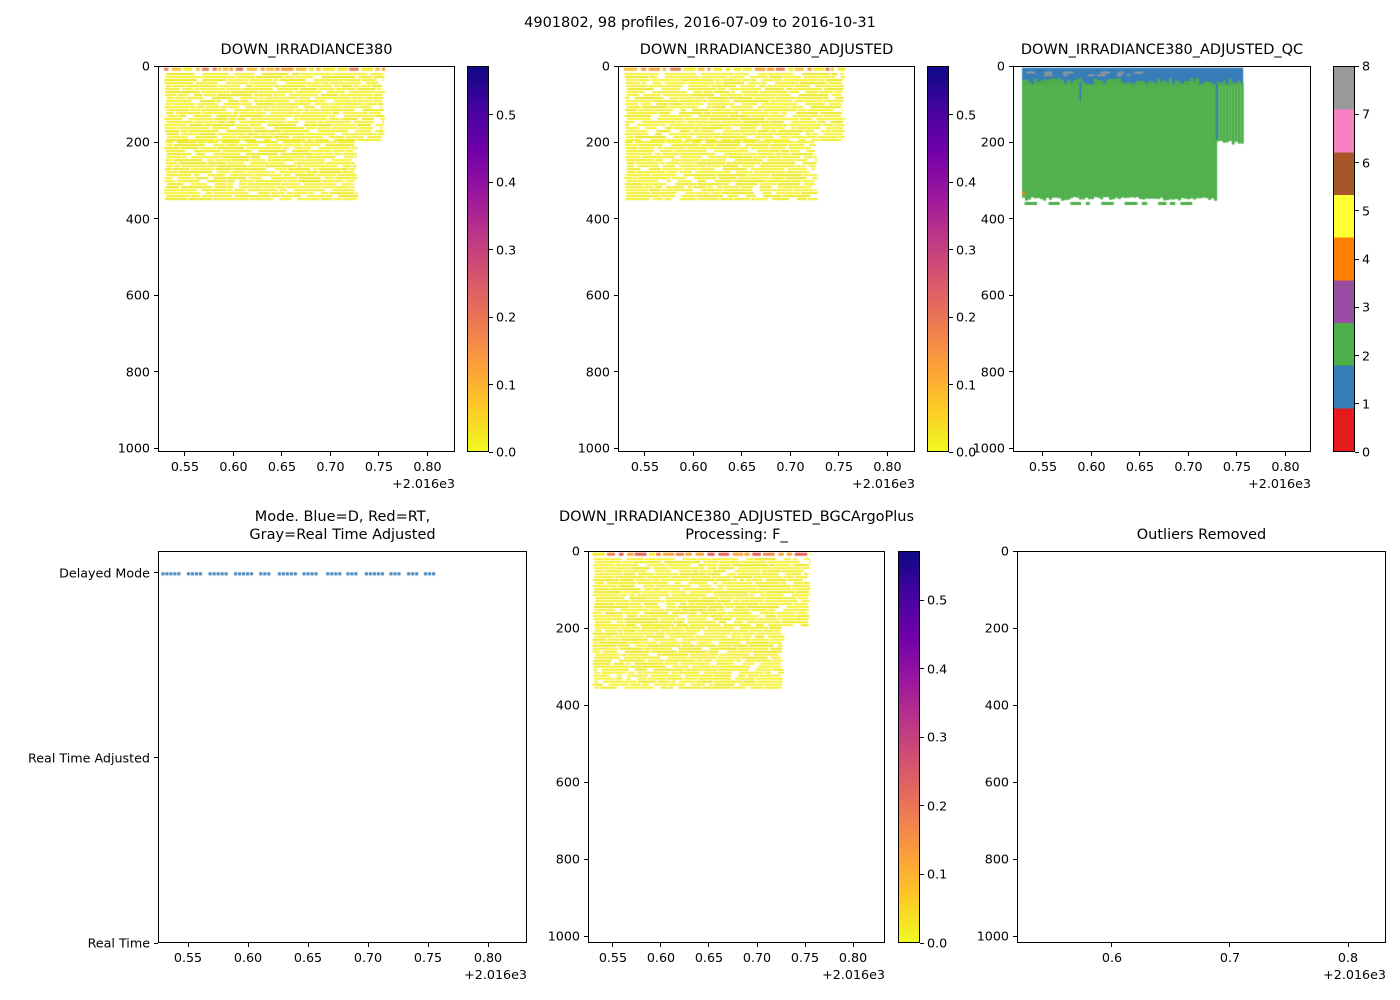  What do you see at coordinates (1201, 747) in the screenshot?
I see `plot-canvas-outliers-removed` at bounding box center [1201, 747].